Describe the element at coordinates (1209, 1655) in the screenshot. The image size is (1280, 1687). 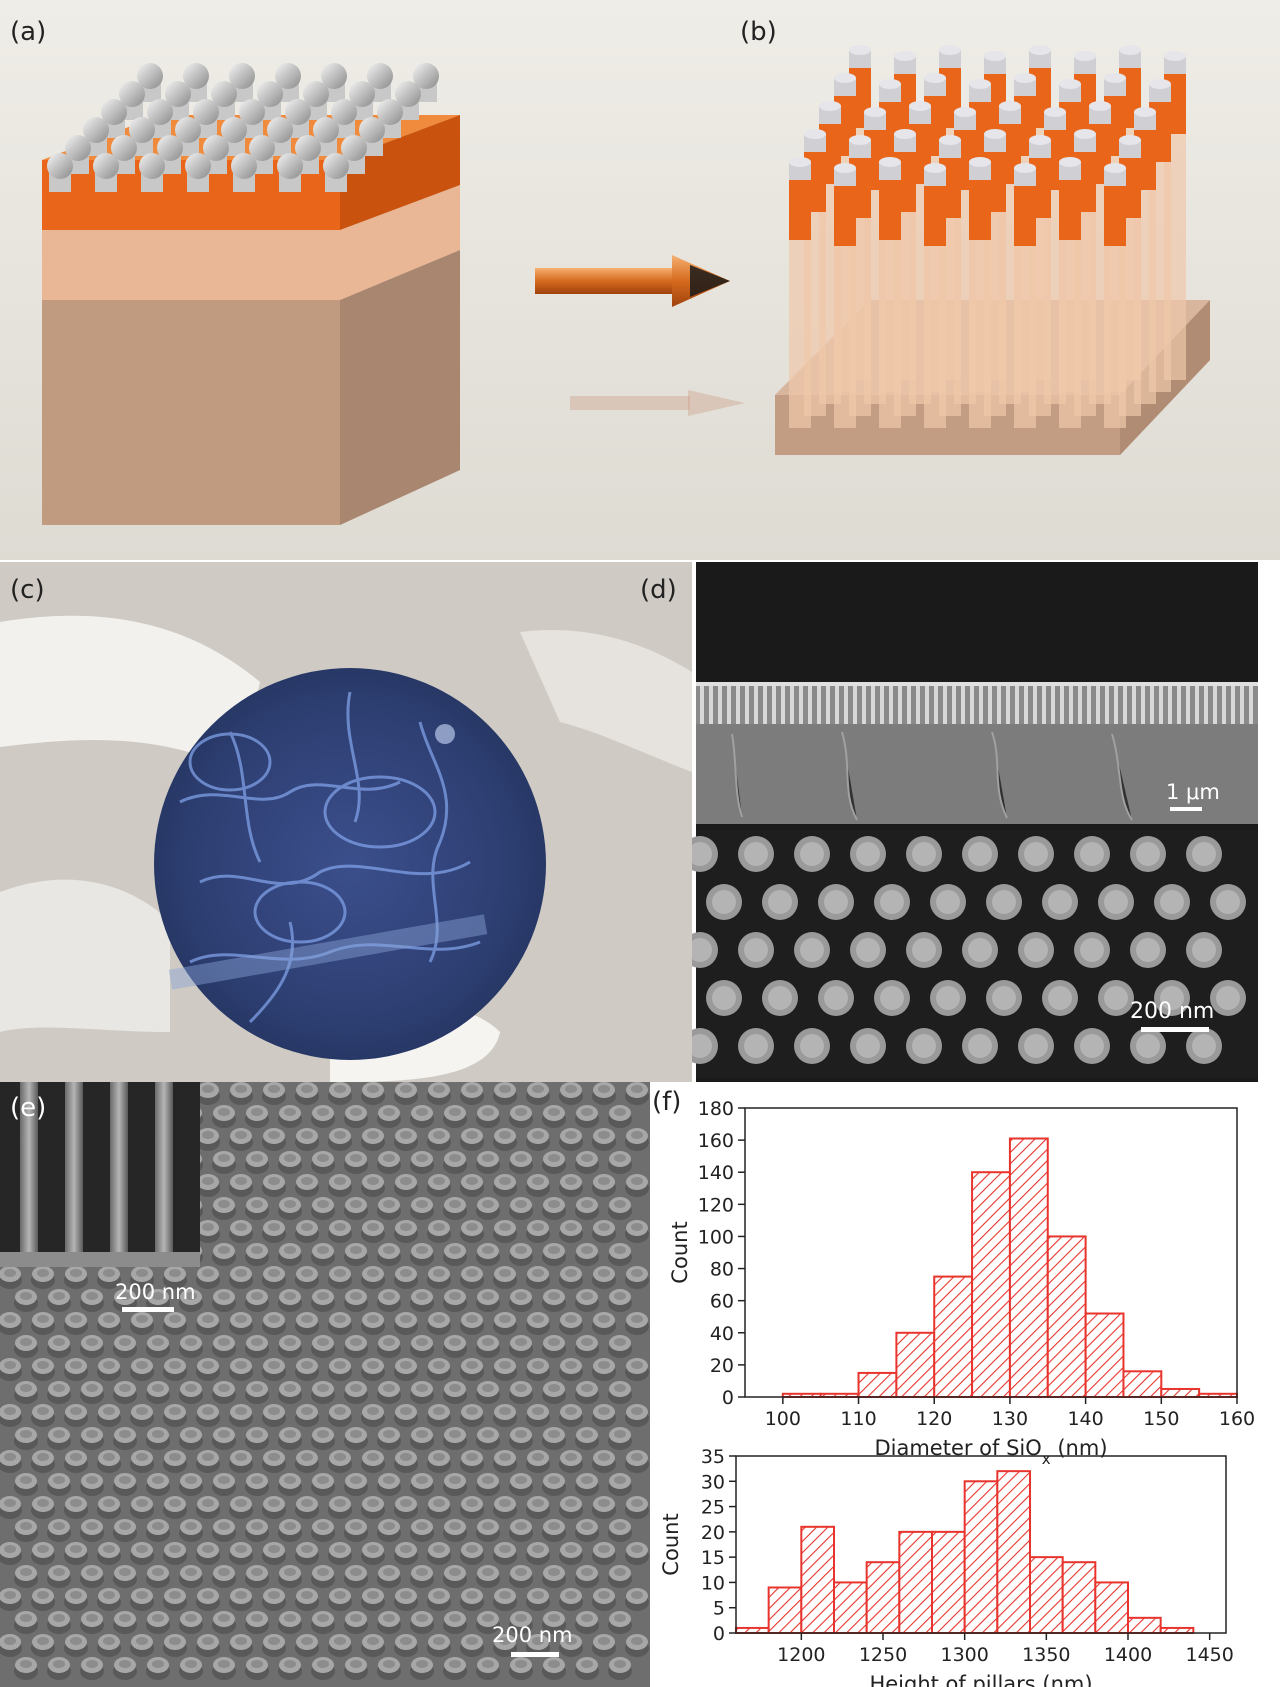
I see `x-tick-label: 1450` at that location.